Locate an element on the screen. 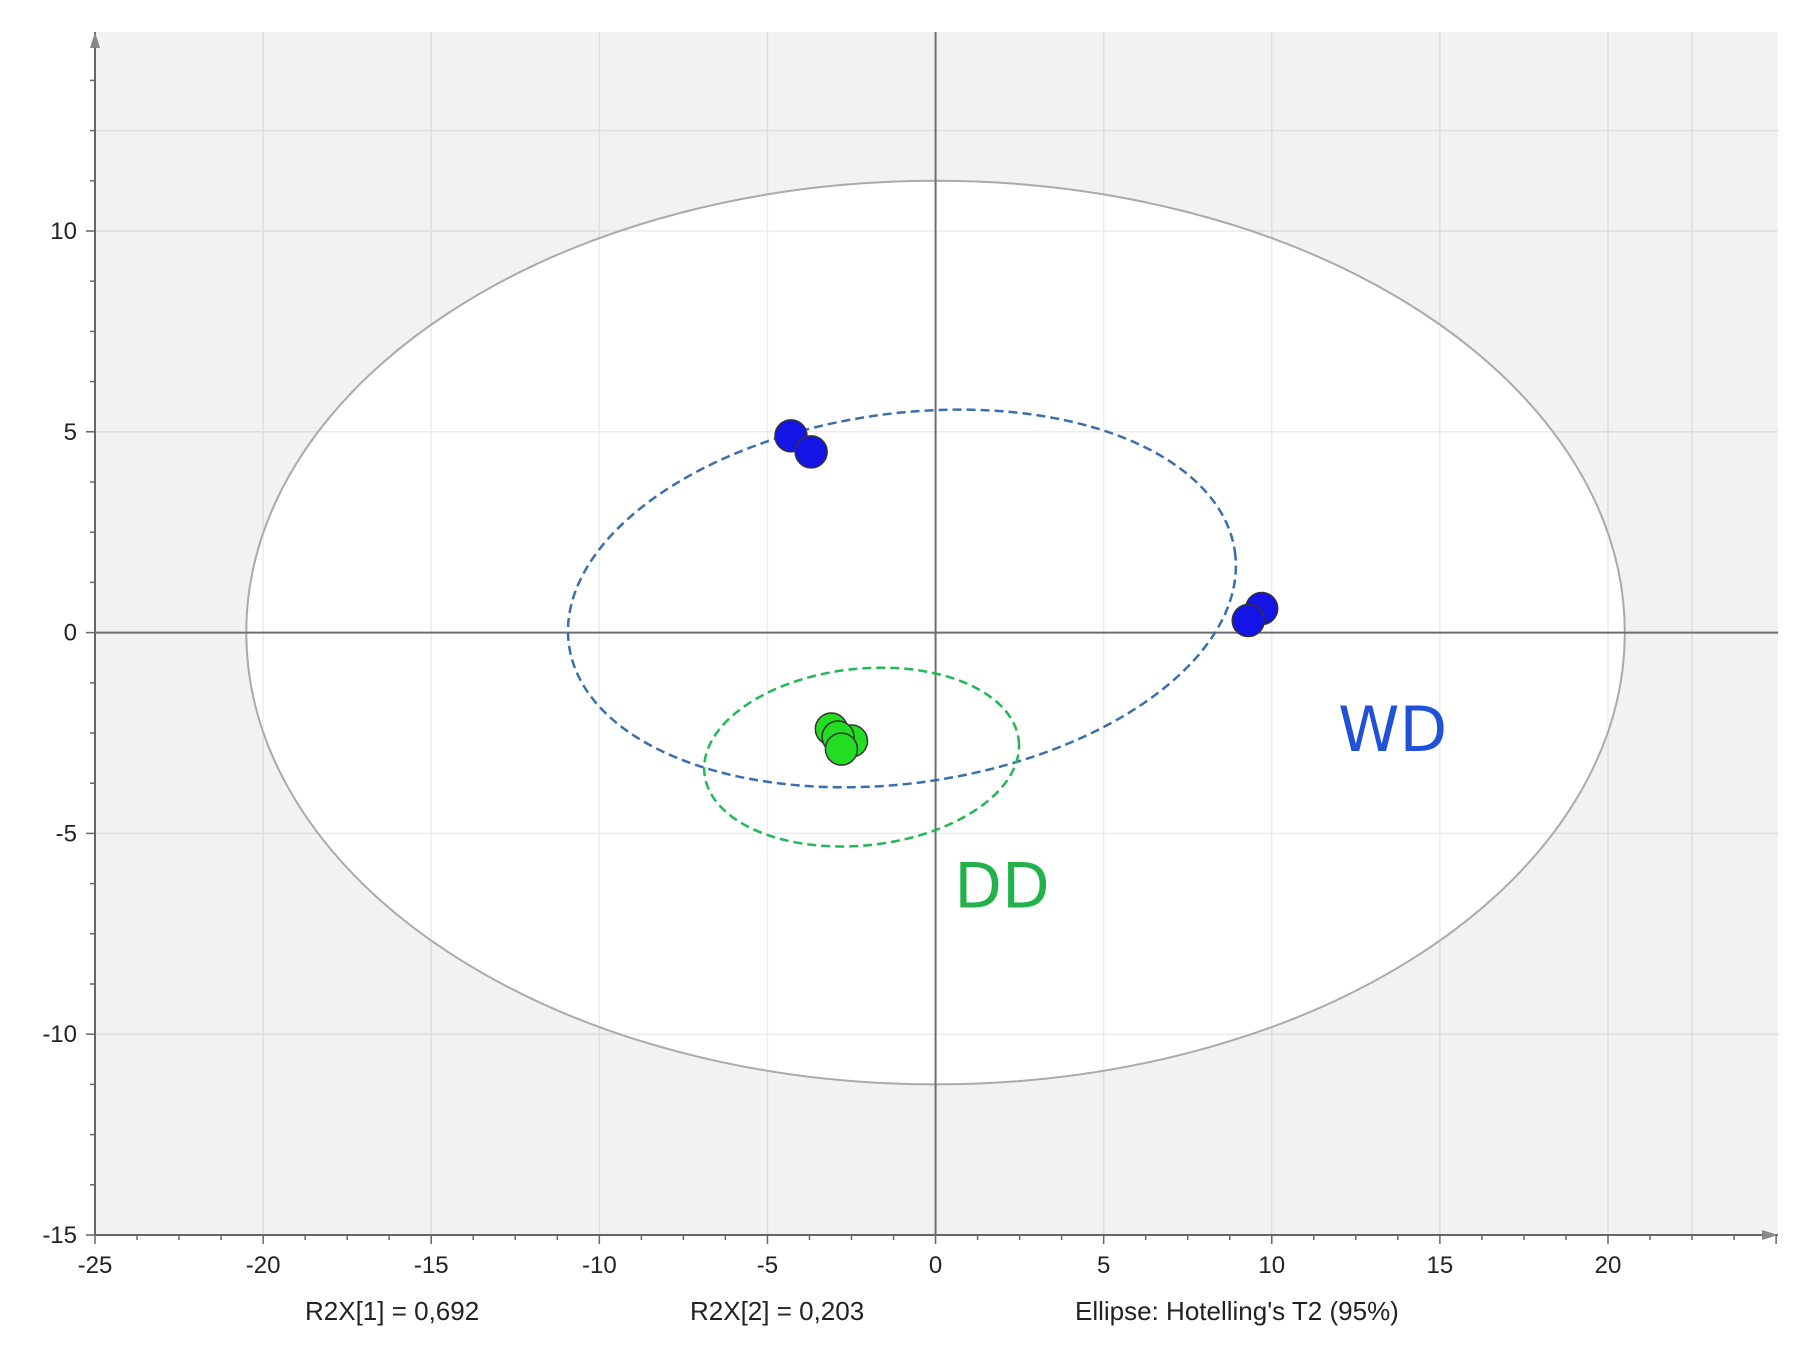 This screenshot has width=1800, height=1357. group-ellipse-wd is located at coordinates (902, 598).